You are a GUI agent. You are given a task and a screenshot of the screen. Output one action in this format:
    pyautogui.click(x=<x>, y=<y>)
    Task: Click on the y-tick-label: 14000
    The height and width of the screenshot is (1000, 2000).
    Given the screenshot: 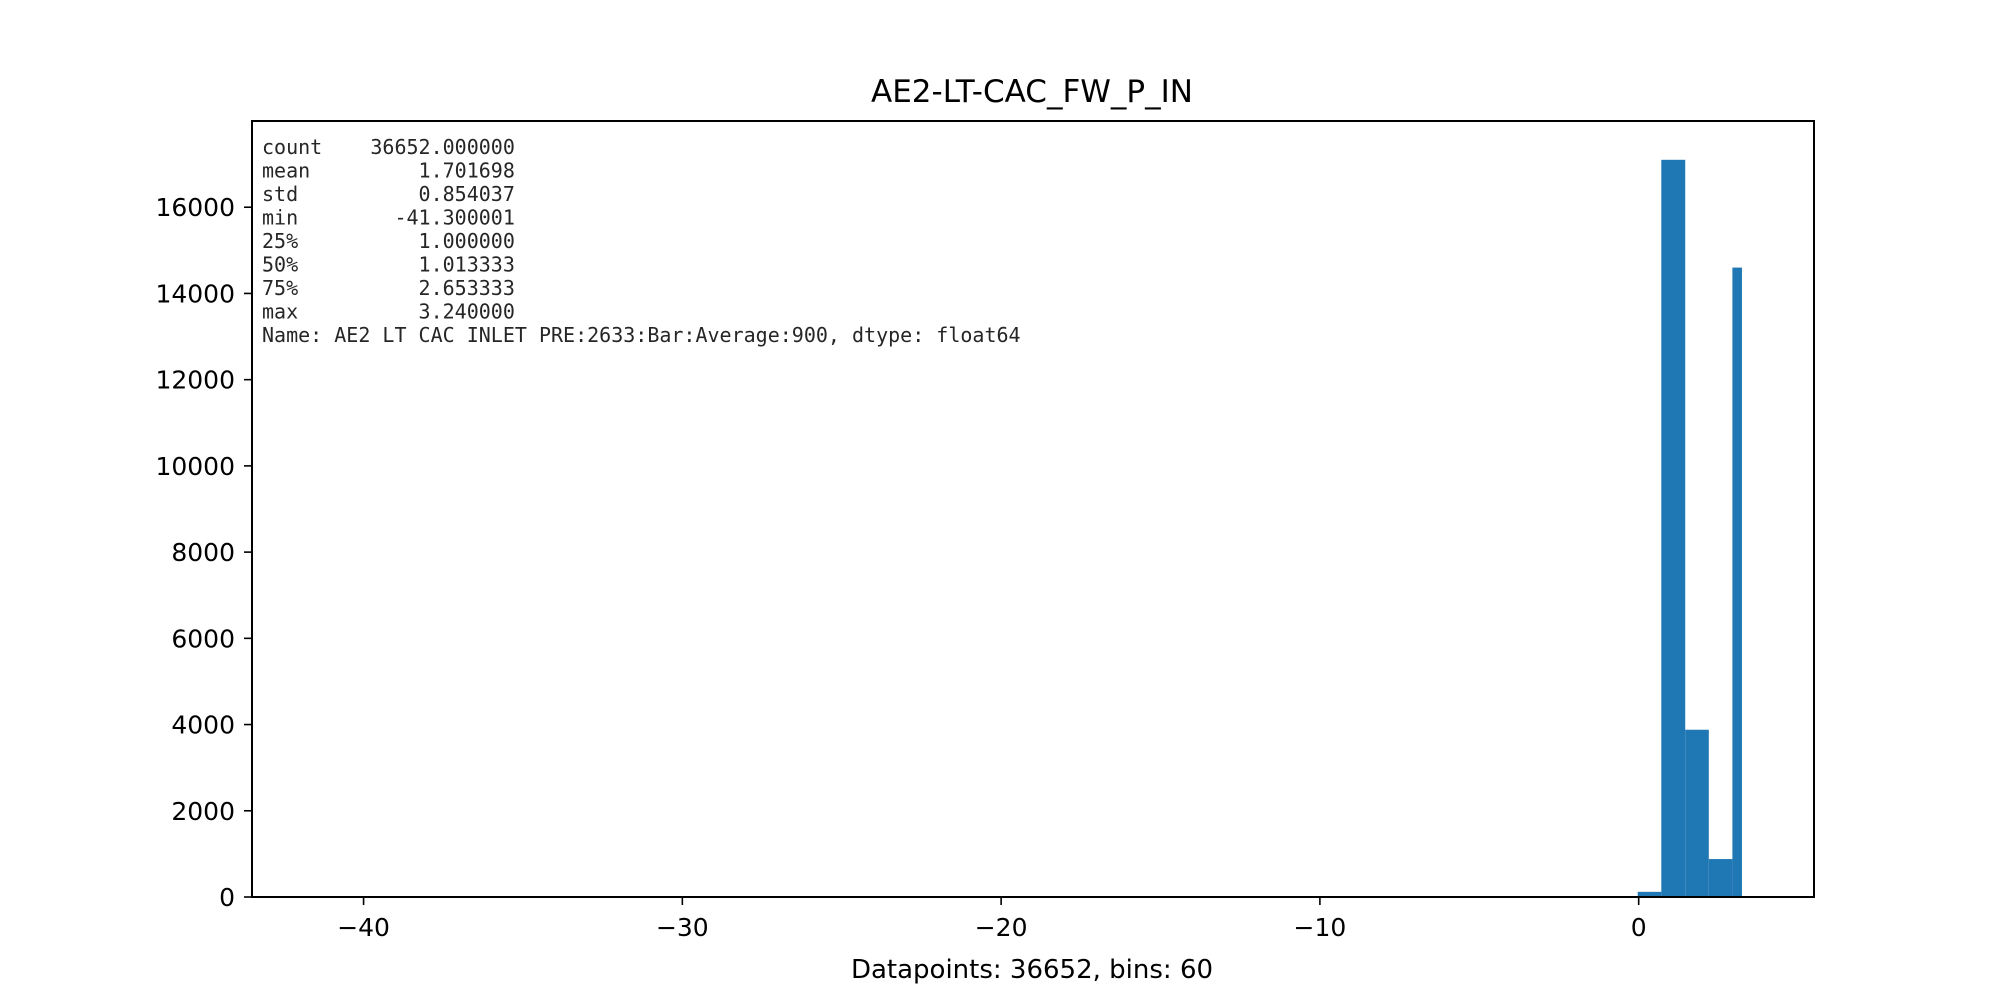 What is the action you would take?
    pyautogui.click(x=195, y=293)
    